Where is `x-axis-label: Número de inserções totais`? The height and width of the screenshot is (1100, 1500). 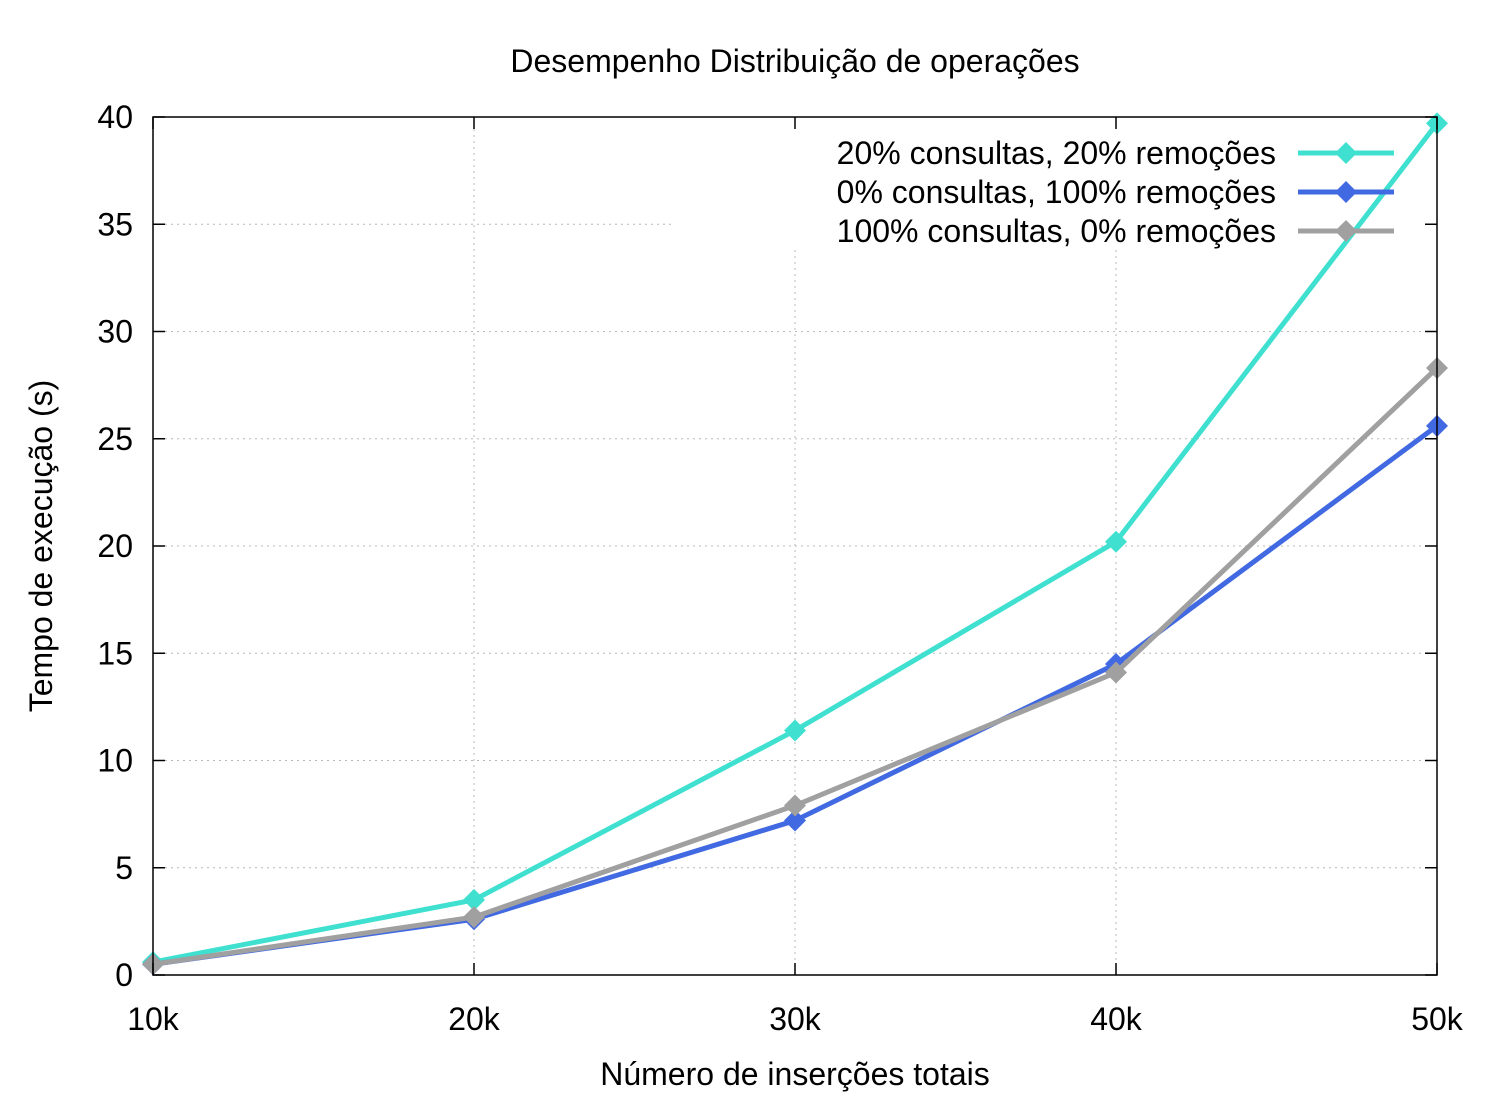 x-axis-label: Número de inserções totais is located at coordinates (795, 1074).